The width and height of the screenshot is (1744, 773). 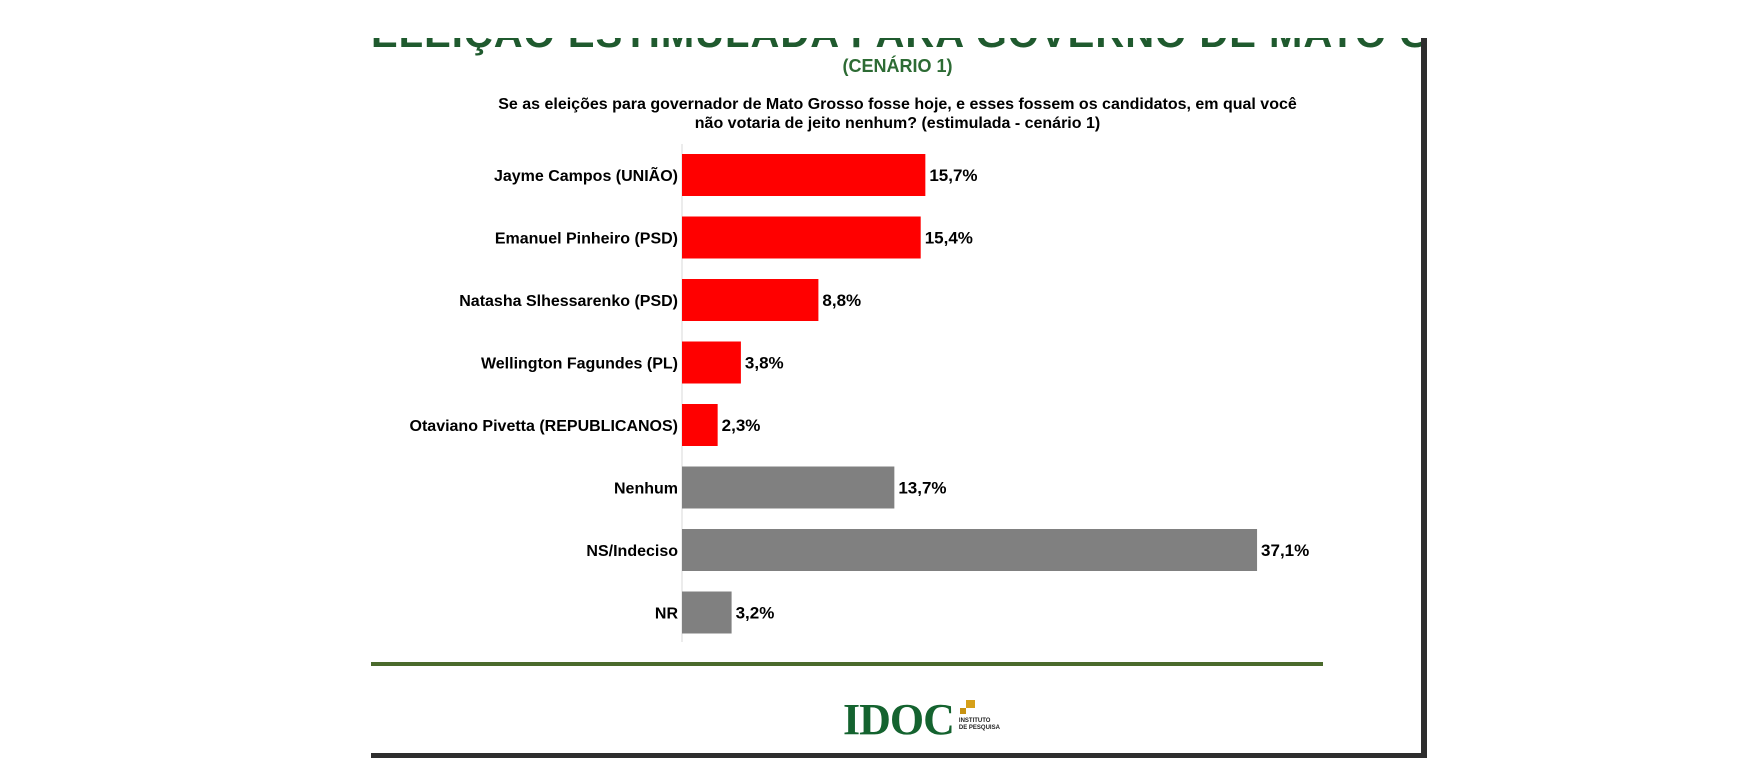 What do you see at coordinates (741, 425) in the screenshot?
I see `data-label: 2,3%` at bounding box center [741, 425].